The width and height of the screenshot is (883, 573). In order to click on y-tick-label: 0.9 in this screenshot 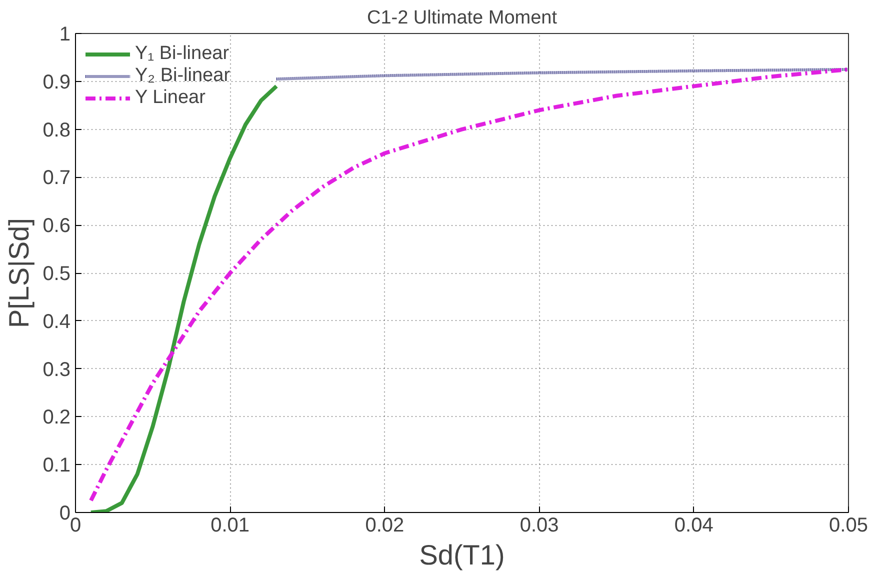, I will do `click(56, 82)`.